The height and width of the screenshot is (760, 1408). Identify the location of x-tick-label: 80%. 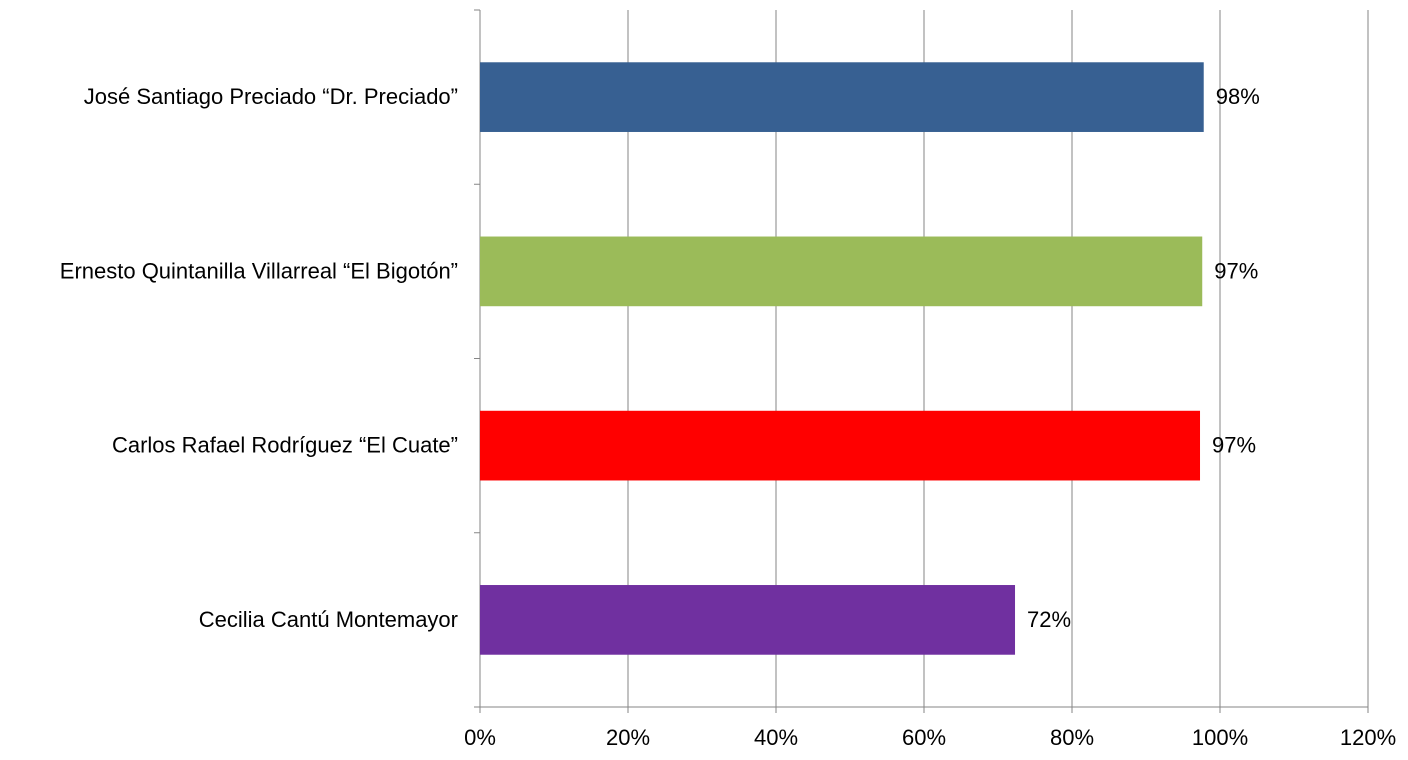
(1072, 737).